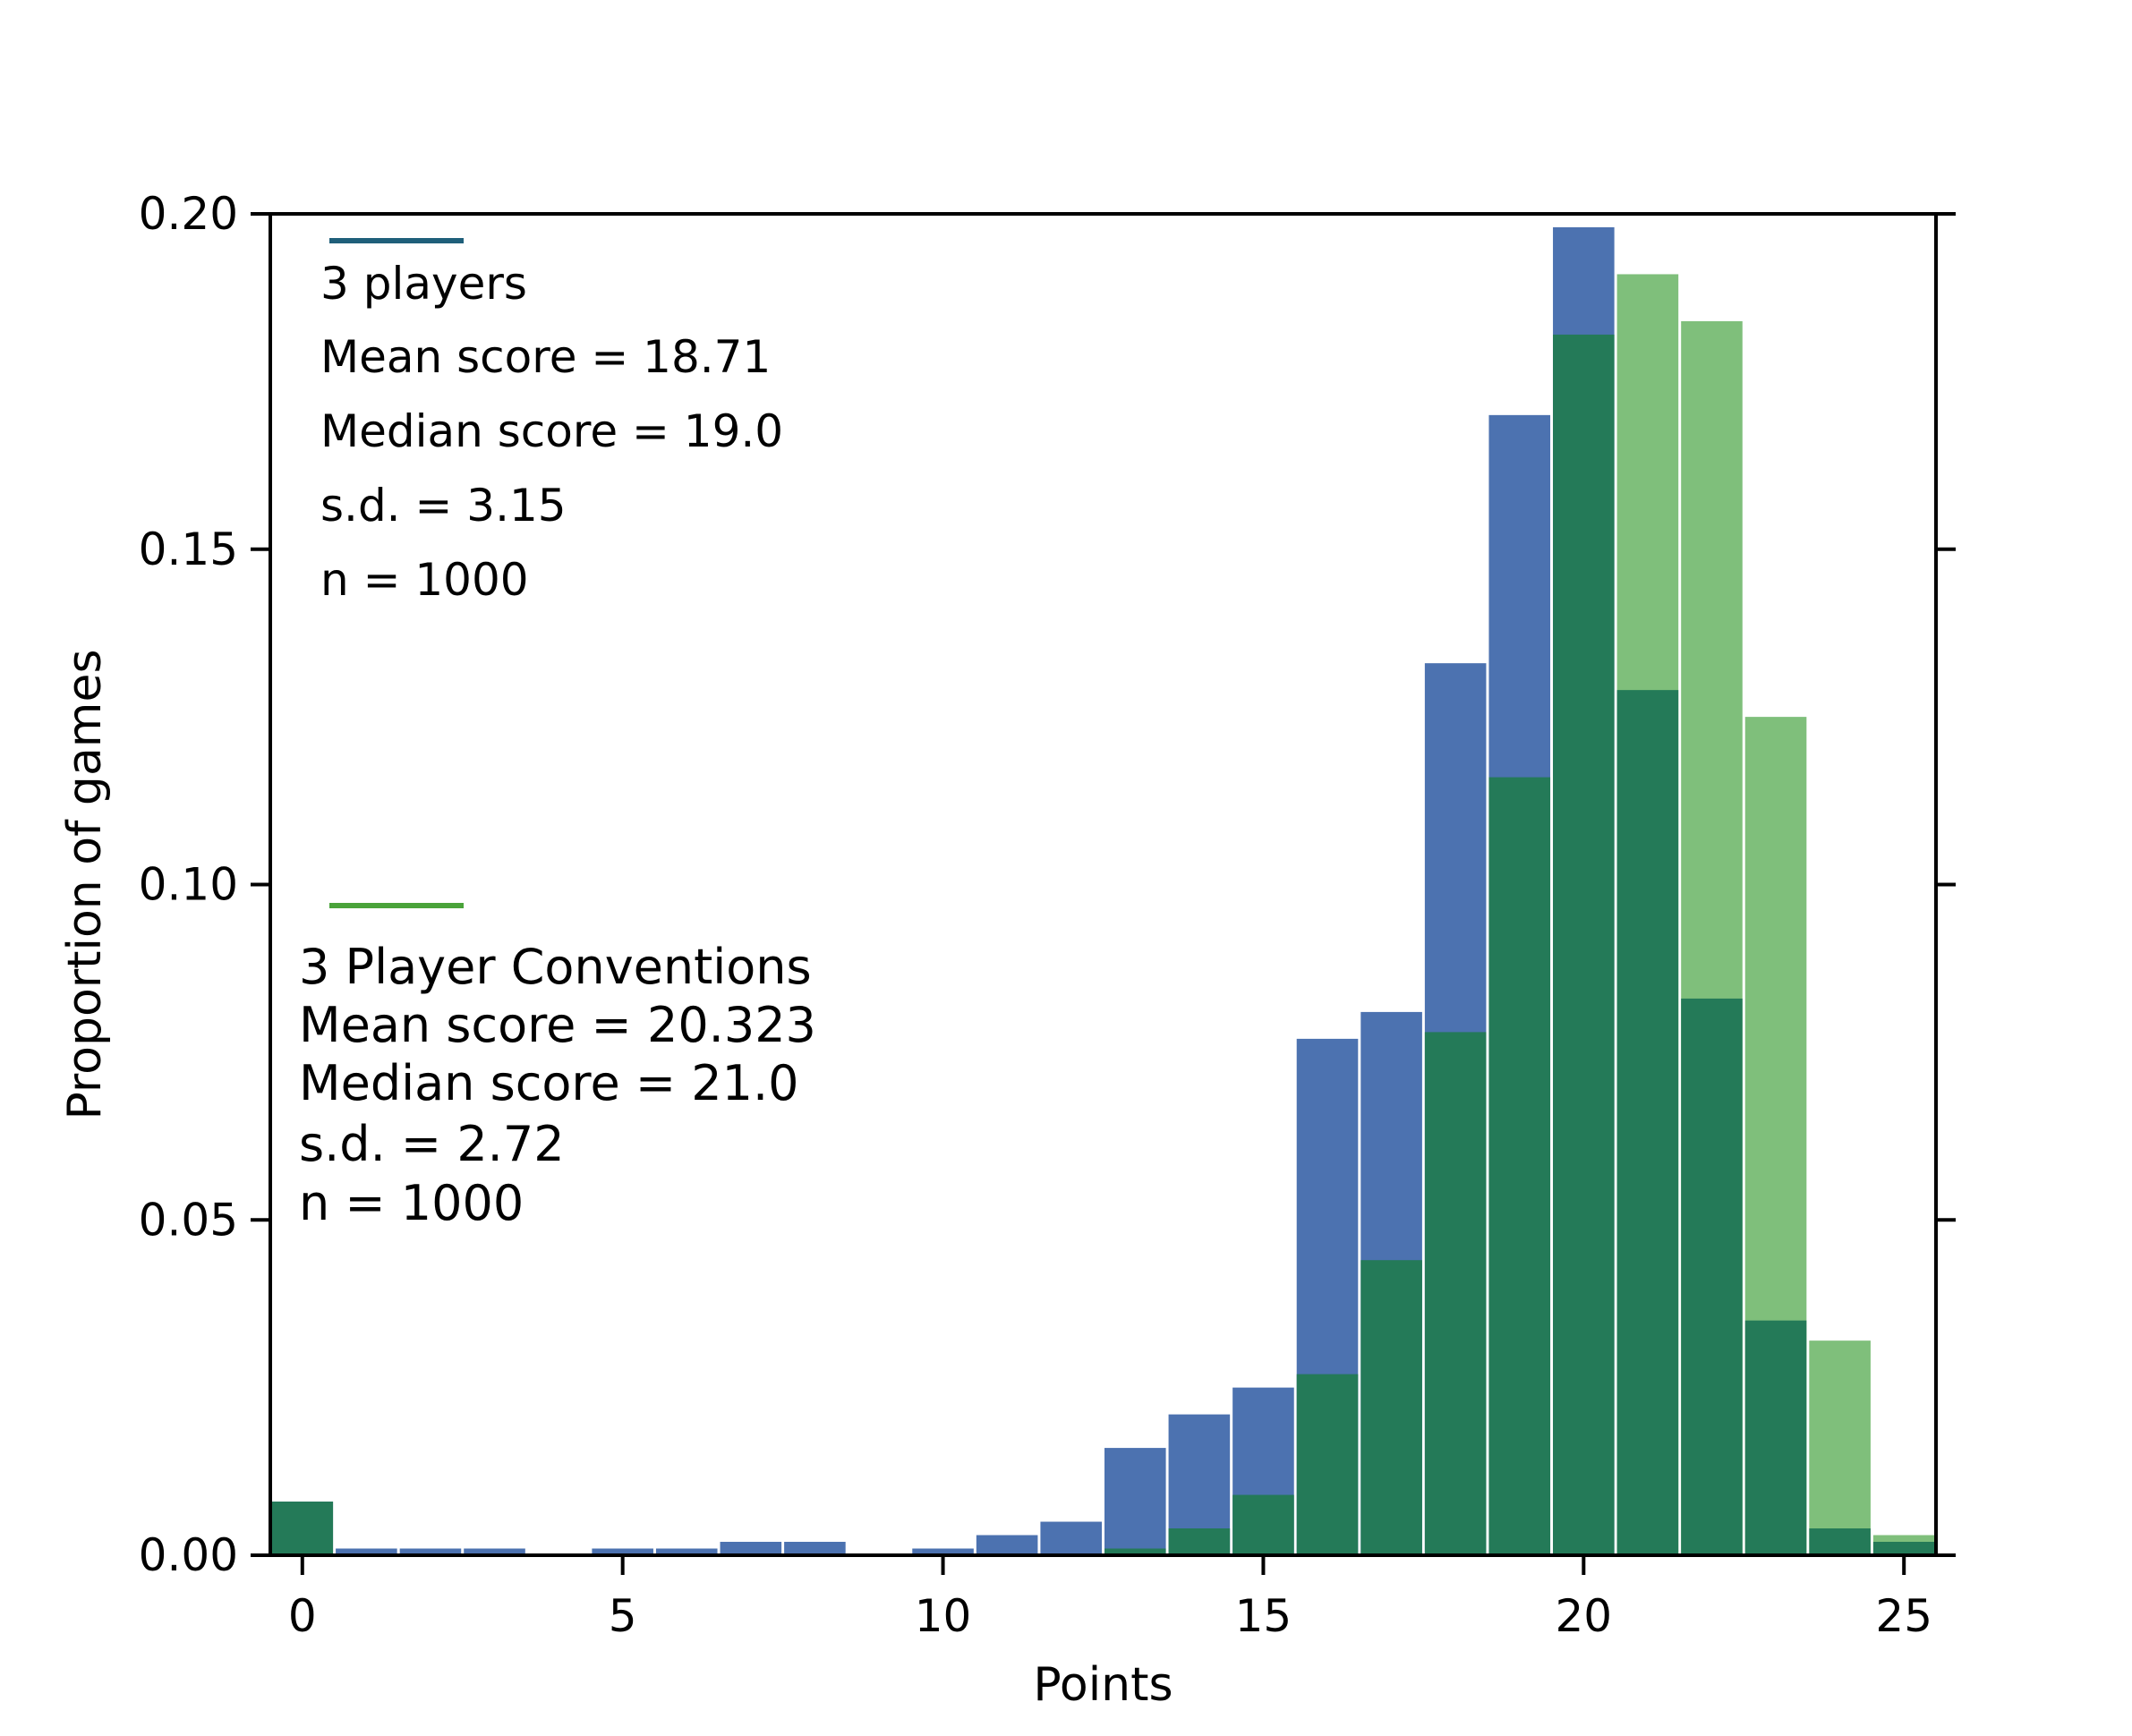 Image resolution: width=2132 pixels, height=1736 pixels. Describe the element at coordinates (443, 506) in the screenshot. I see `legend-text-three_players: s.d. = 3.15` at that location.